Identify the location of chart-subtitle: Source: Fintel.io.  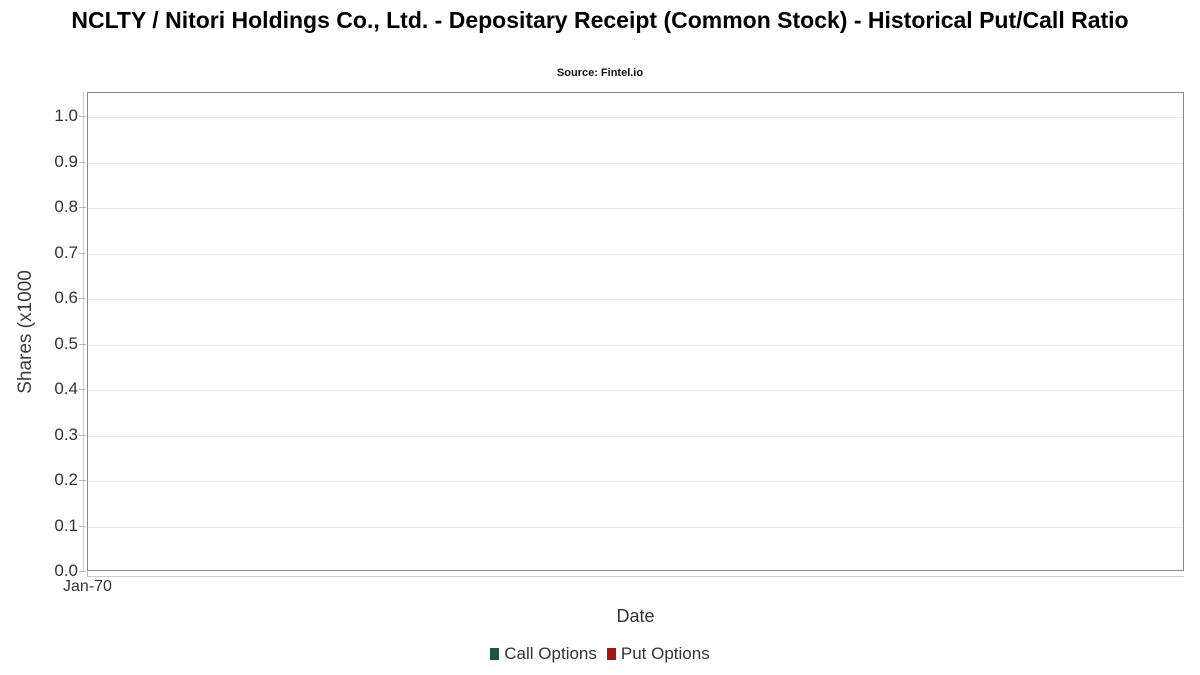
(600, 73).